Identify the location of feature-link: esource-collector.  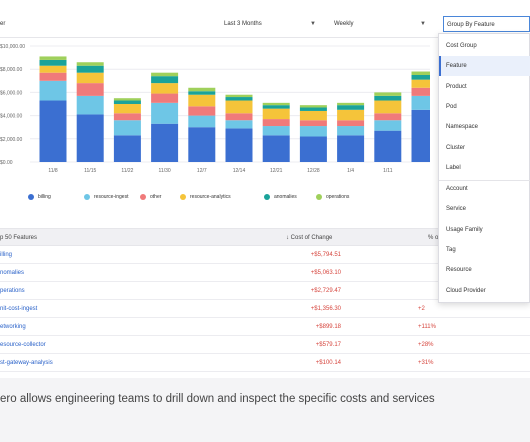
(23, 345).